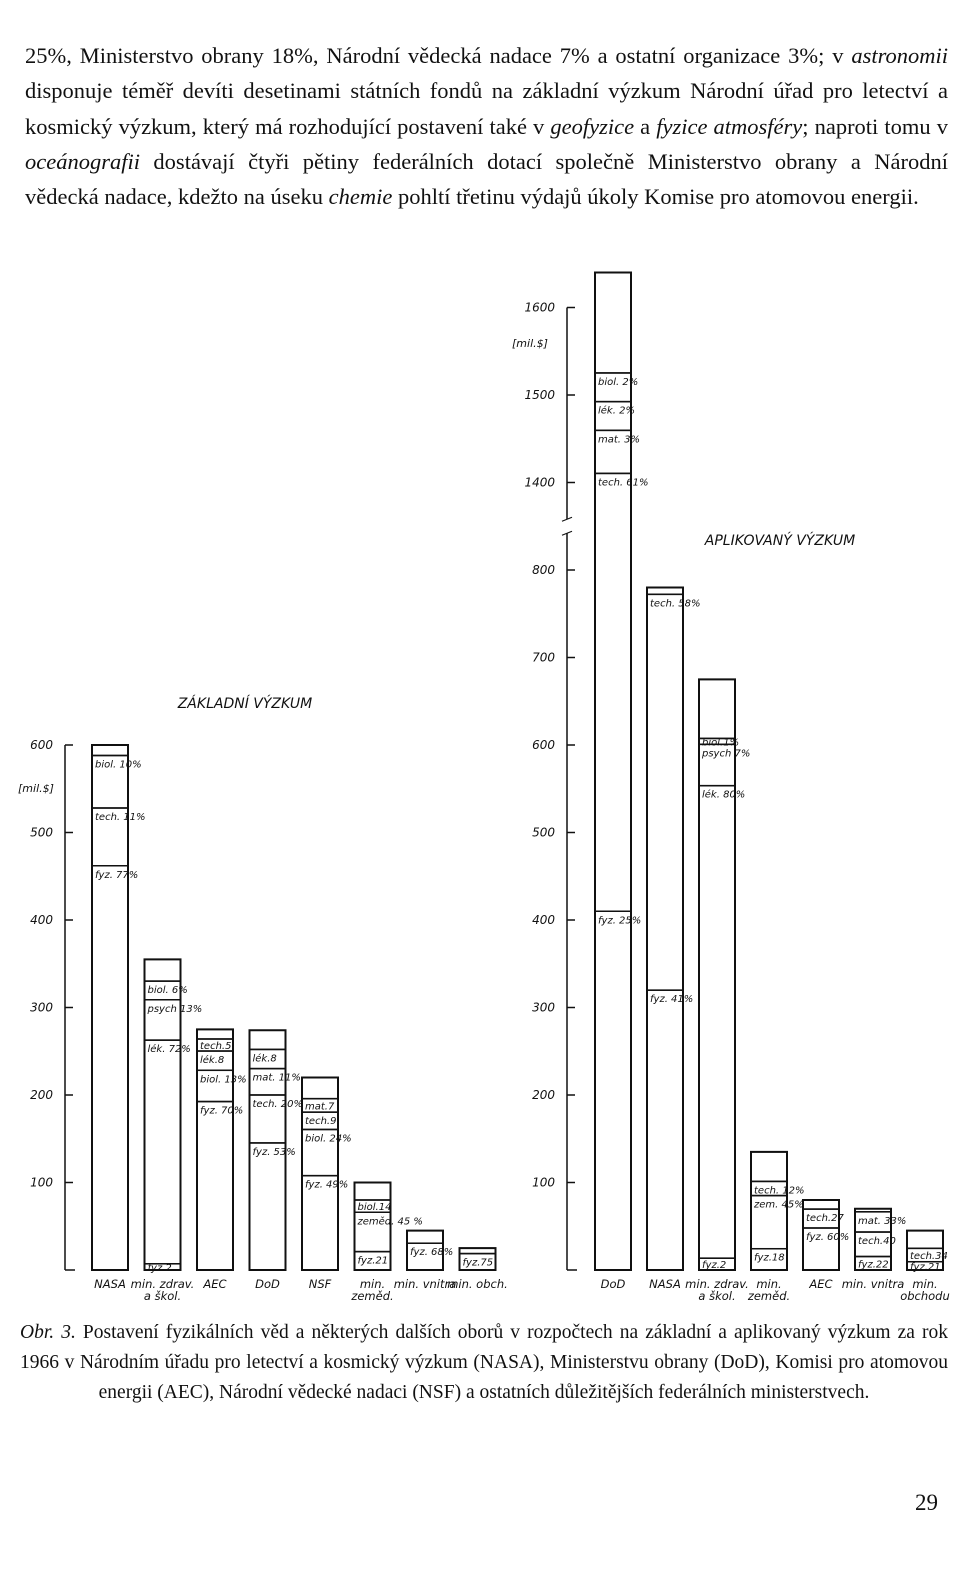 The height and width of the screenshot is (1570, 960). Describe the element at coordinates (929, 1256) in the screenshot. I see `segment-label: tech.34` at that location.